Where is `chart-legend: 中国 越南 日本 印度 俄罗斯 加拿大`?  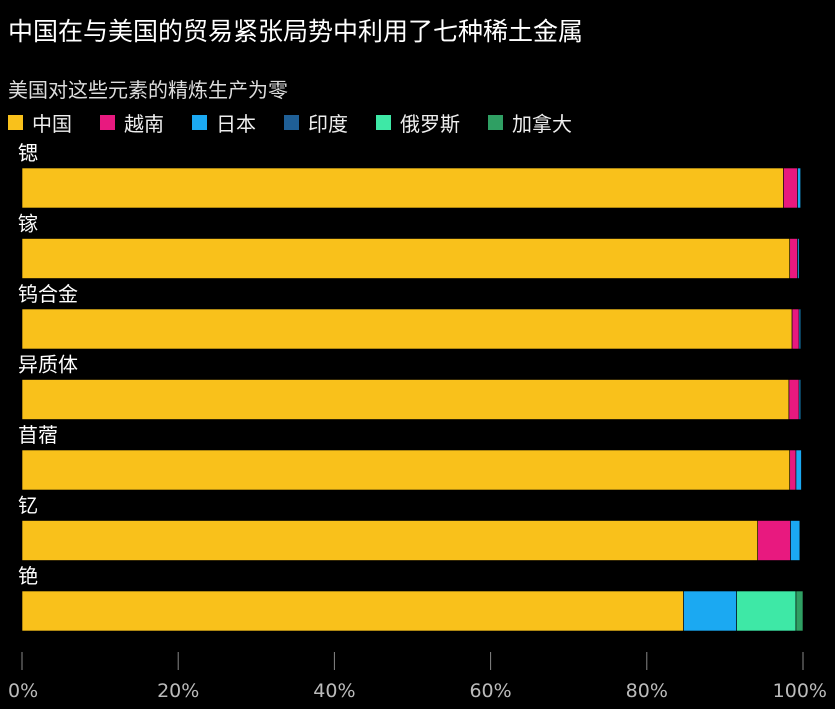
chart-legend: 中国 越南 日本 印度 俄罗斯 加拿大 is located at coordinates (304, 122).